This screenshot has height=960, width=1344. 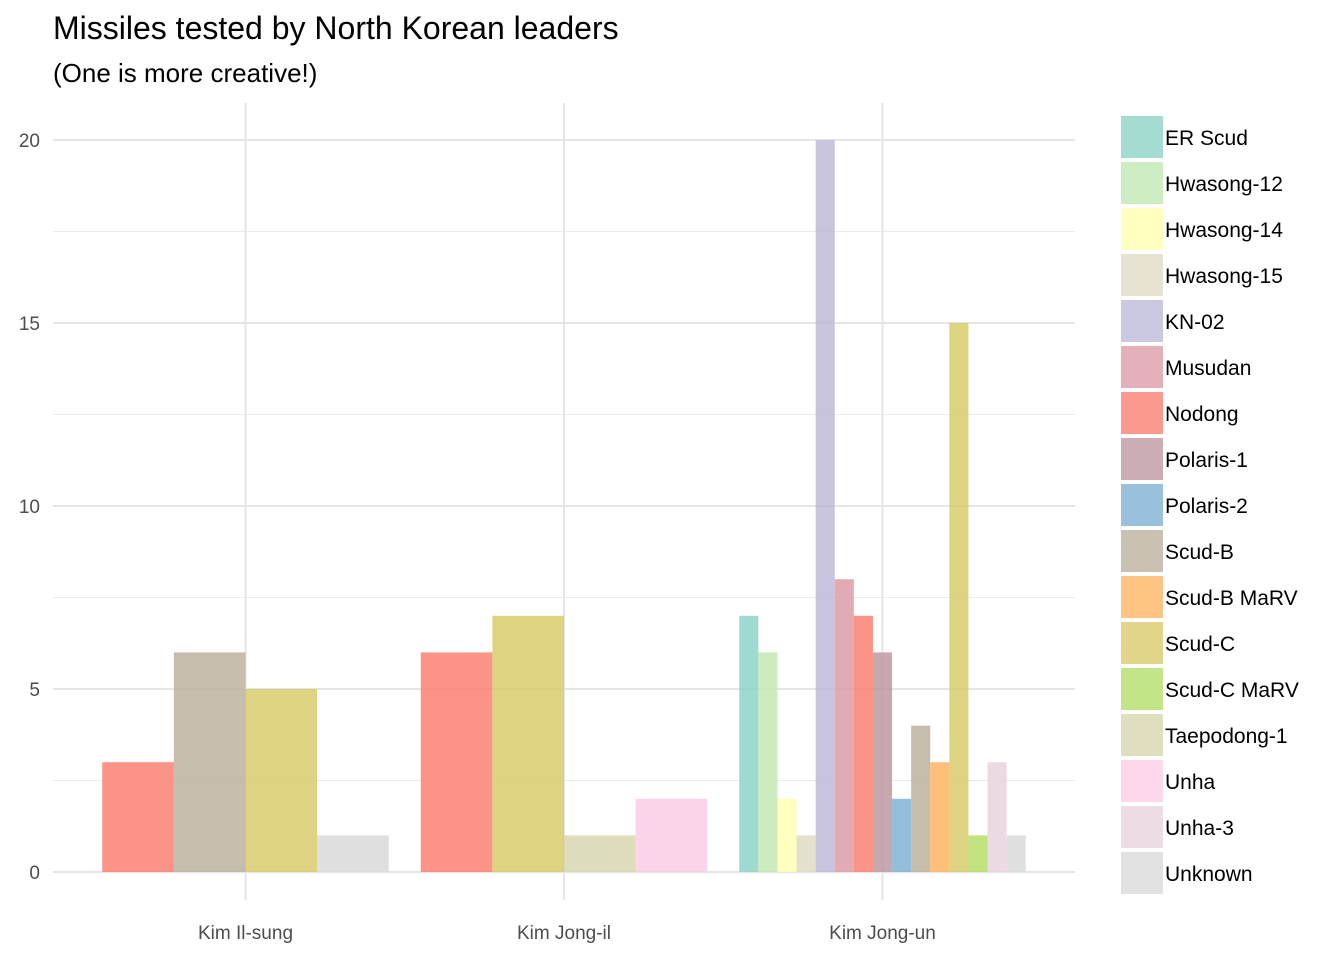 What do you see at coordinates (336, 28) in the screenshot?
I see `chart-title: Missiles tested by North Korean leaders` at bounding box center [336, 28].